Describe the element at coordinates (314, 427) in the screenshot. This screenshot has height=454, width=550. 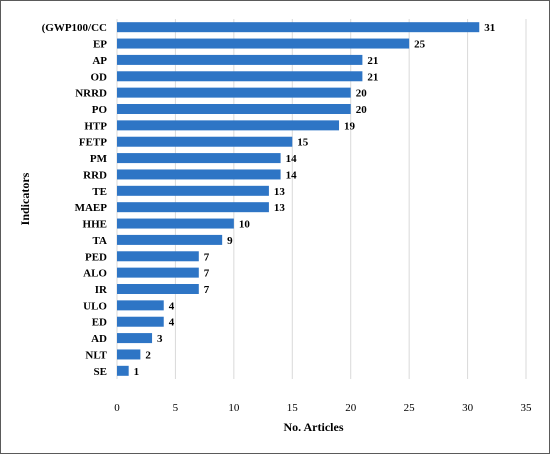
I see `x-axis-title: No. Articles` at that location.